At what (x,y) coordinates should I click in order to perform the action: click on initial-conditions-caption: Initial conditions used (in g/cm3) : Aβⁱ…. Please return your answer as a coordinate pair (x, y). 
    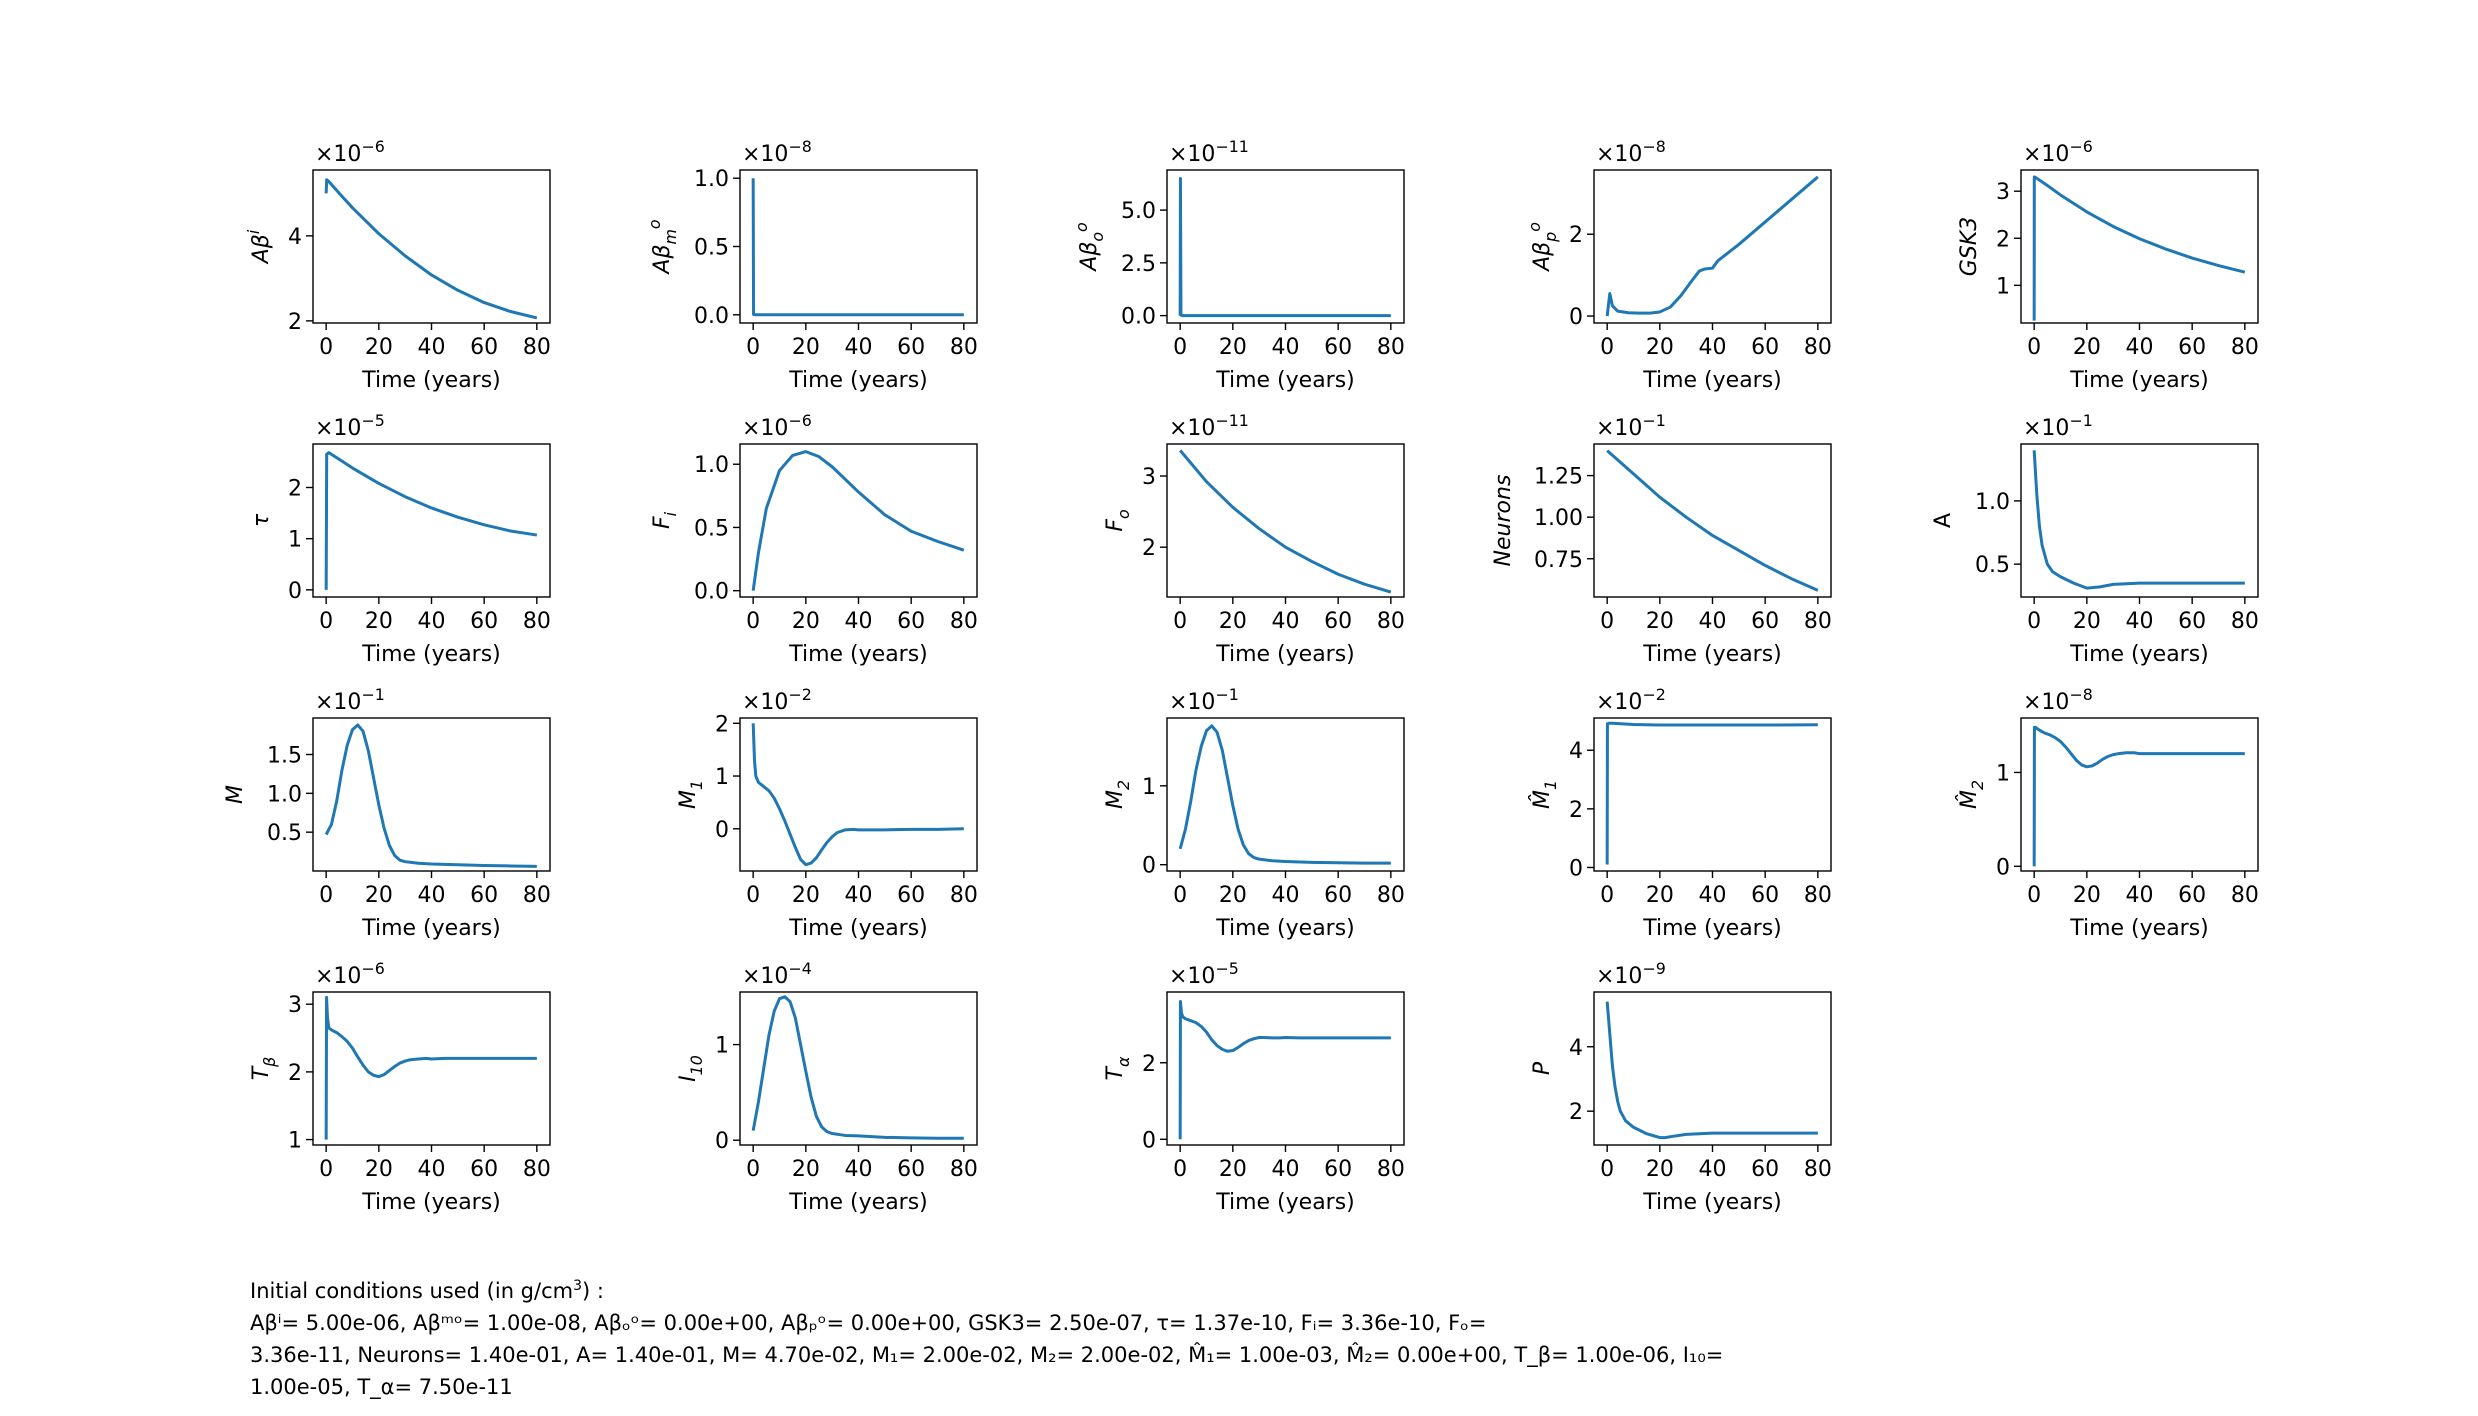
    Looking at the image, I should click on (1100, 1336).